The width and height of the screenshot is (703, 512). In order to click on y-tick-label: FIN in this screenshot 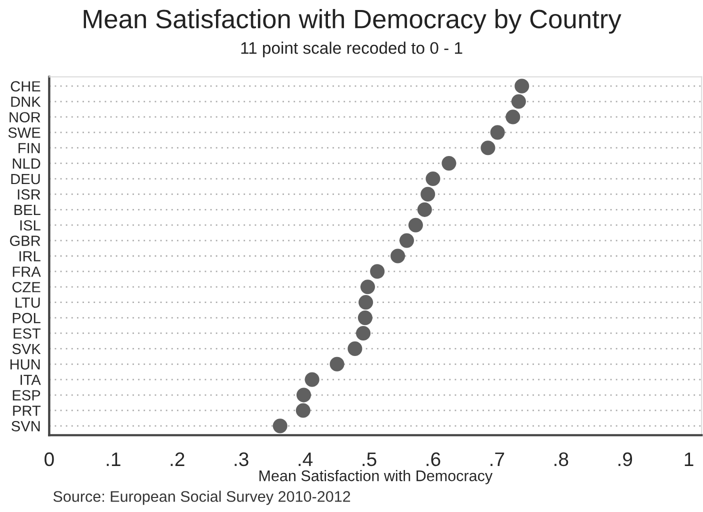, I will do `click(29, 148)`.